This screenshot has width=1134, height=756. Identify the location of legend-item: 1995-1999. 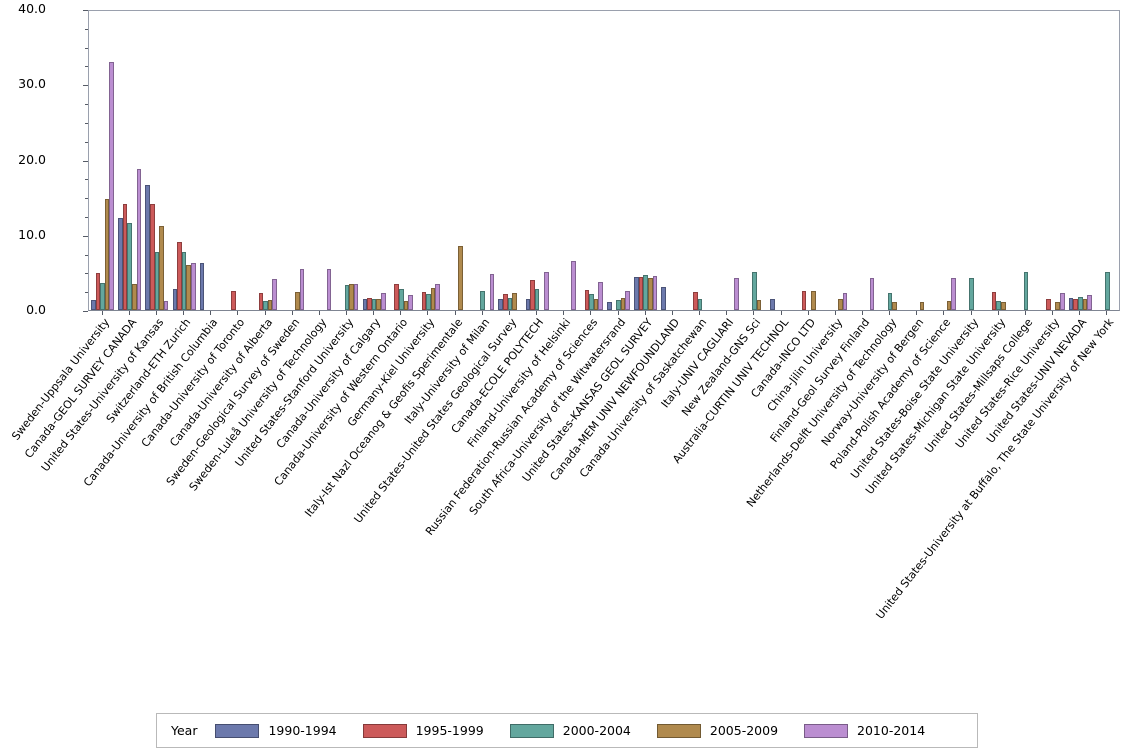
(423, 730).